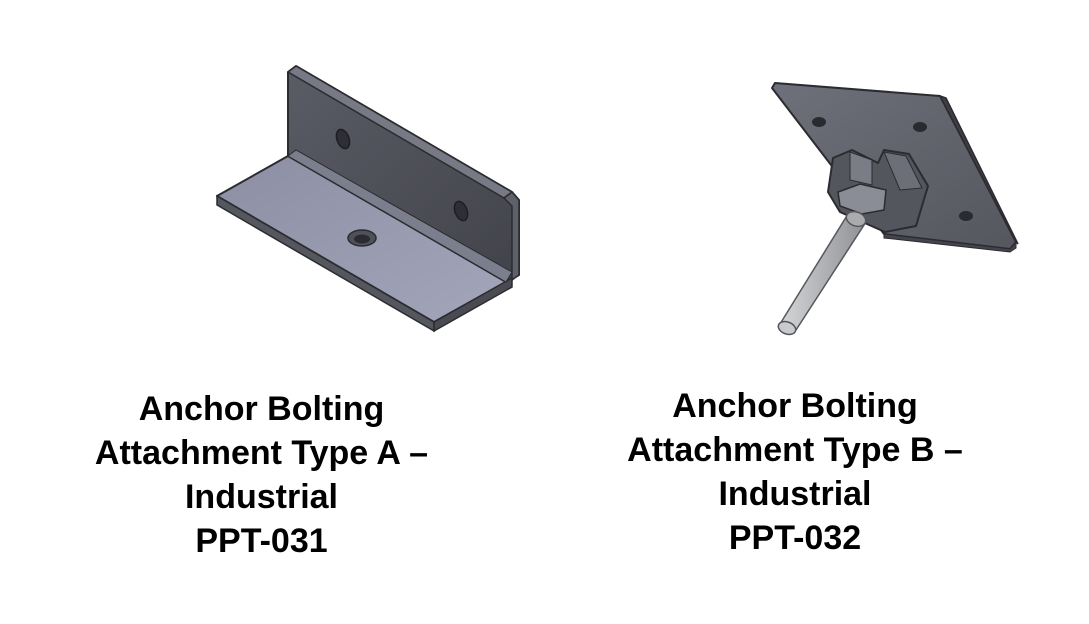  I want to click on caption-line: Attachment Type A –, so click(261, 453).